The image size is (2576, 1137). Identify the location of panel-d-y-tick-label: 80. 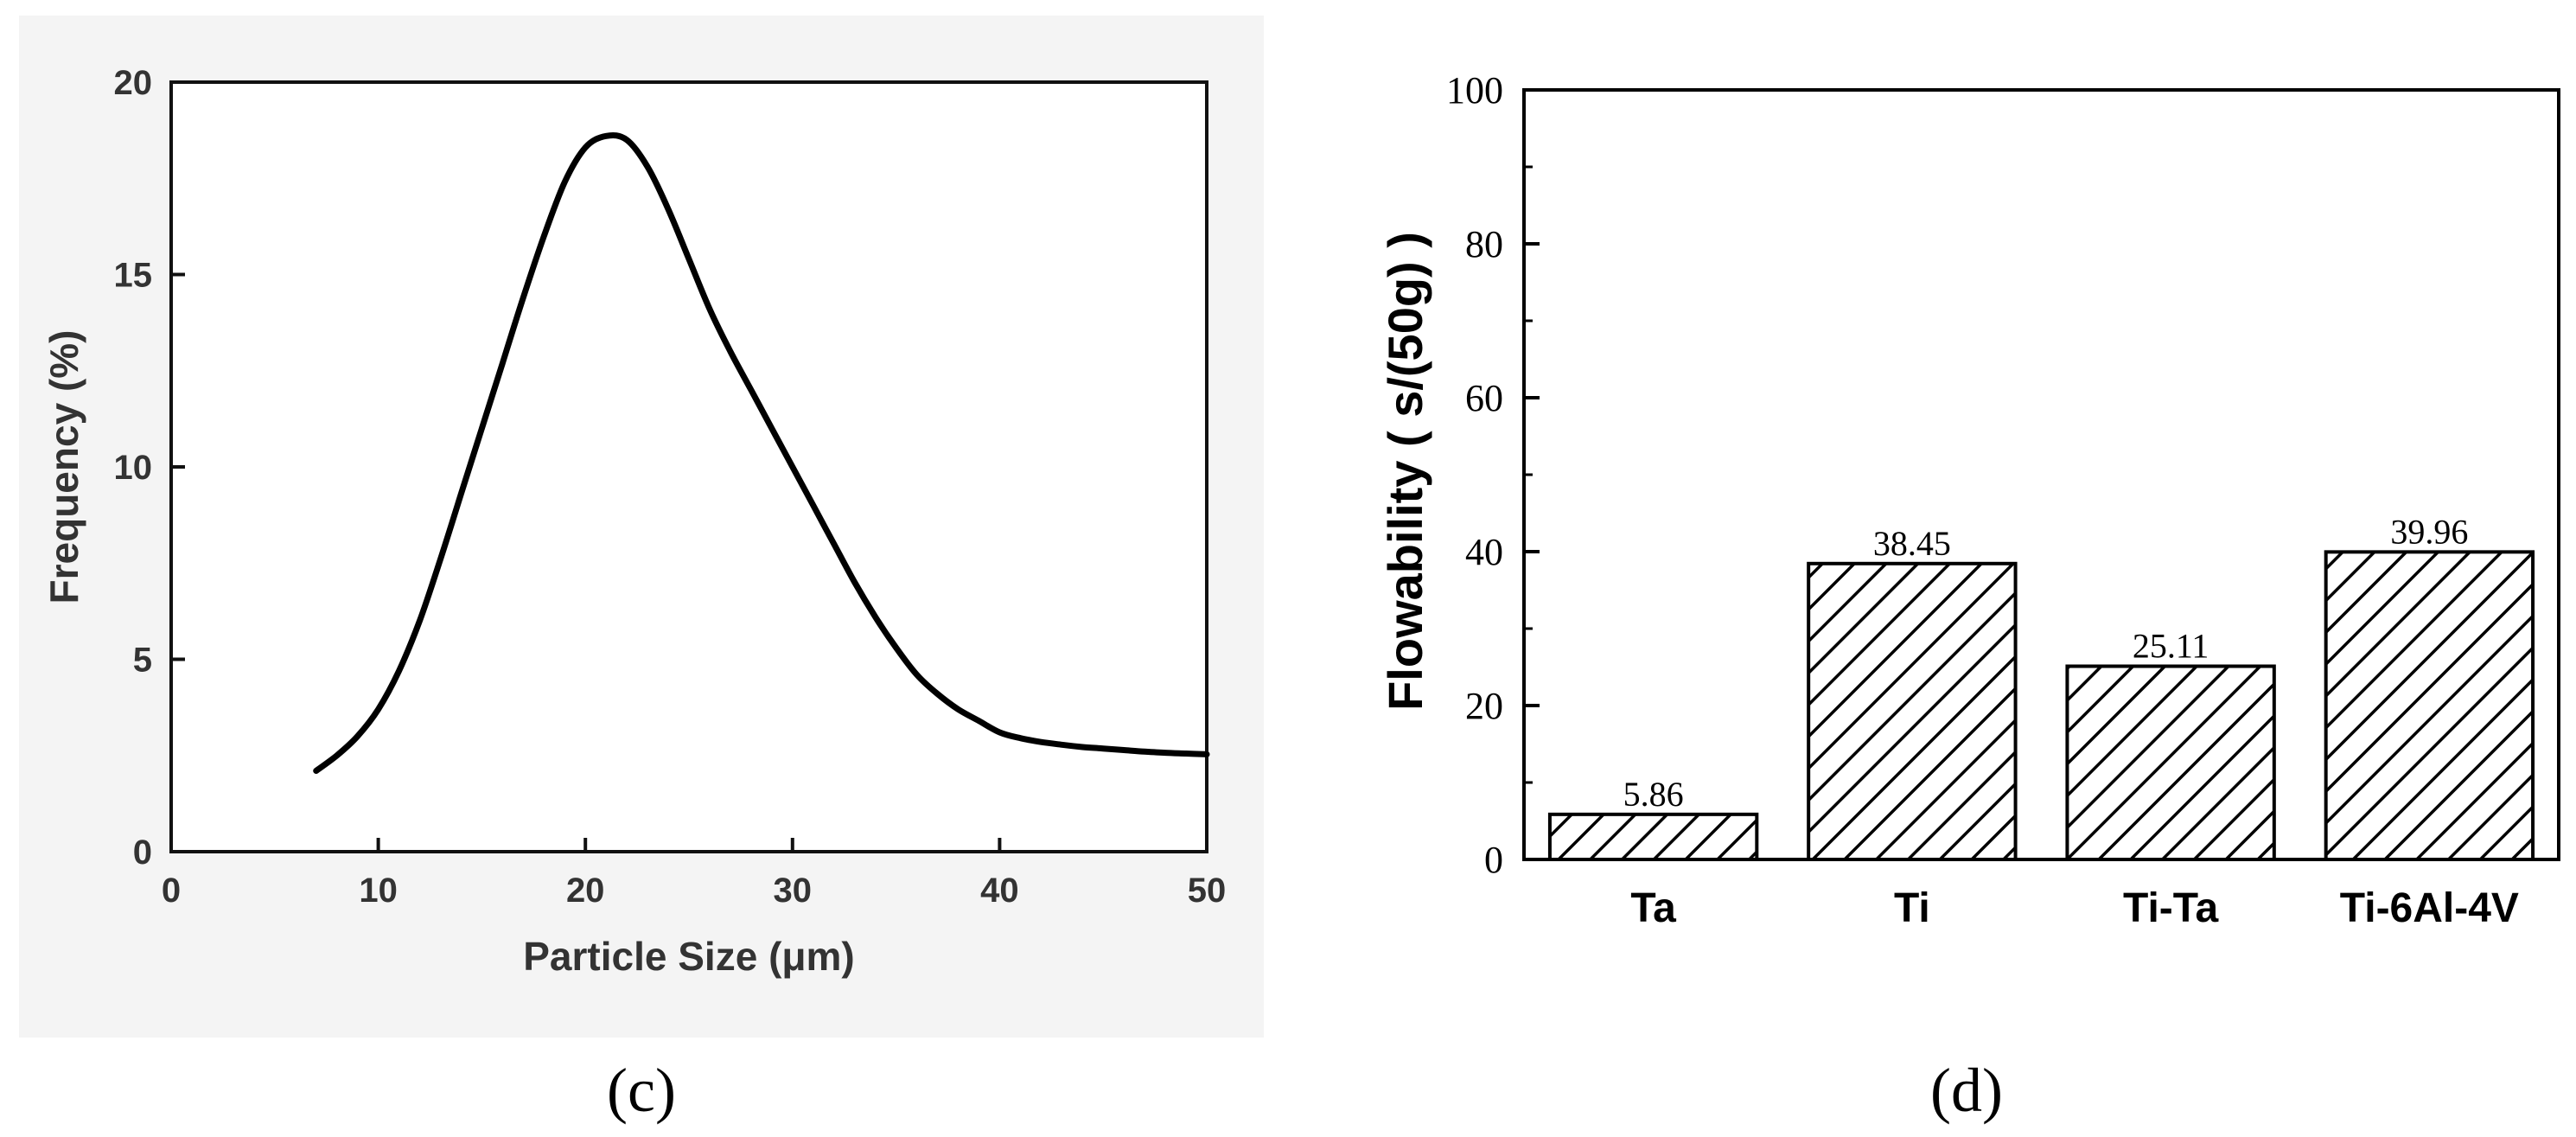
(1484, 244).